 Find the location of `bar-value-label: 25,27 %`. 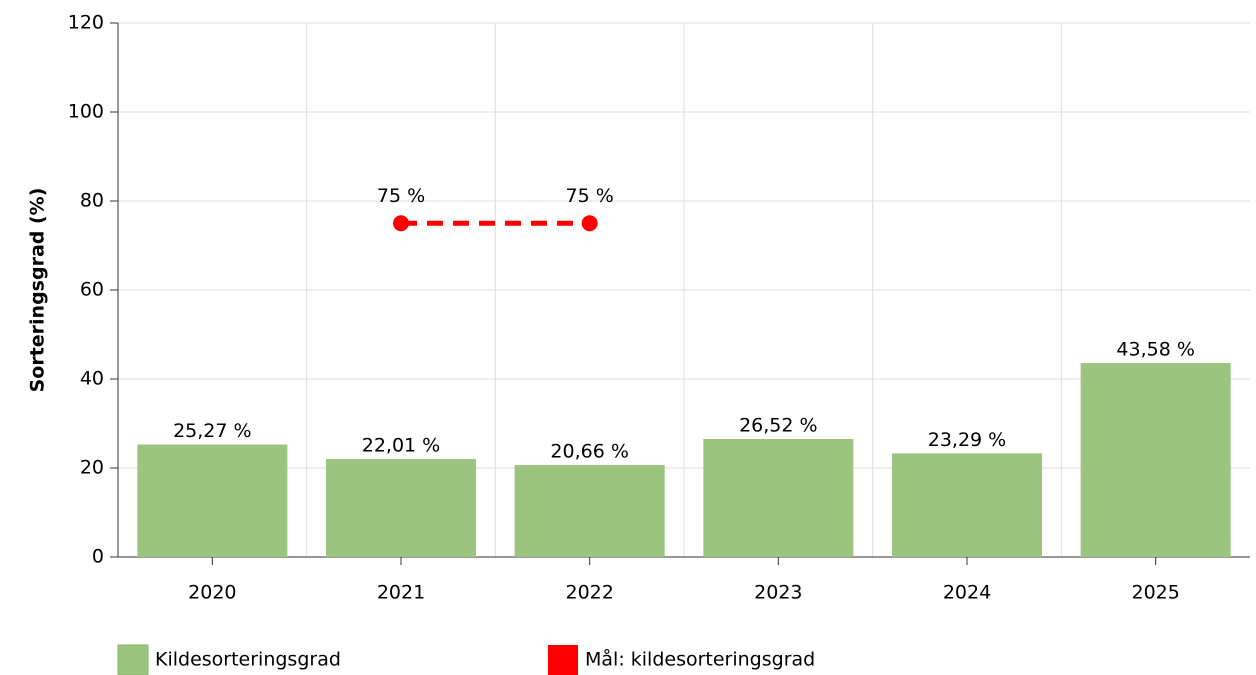

bar-value-label: 25,27 % is located at coordinates (212, 431).